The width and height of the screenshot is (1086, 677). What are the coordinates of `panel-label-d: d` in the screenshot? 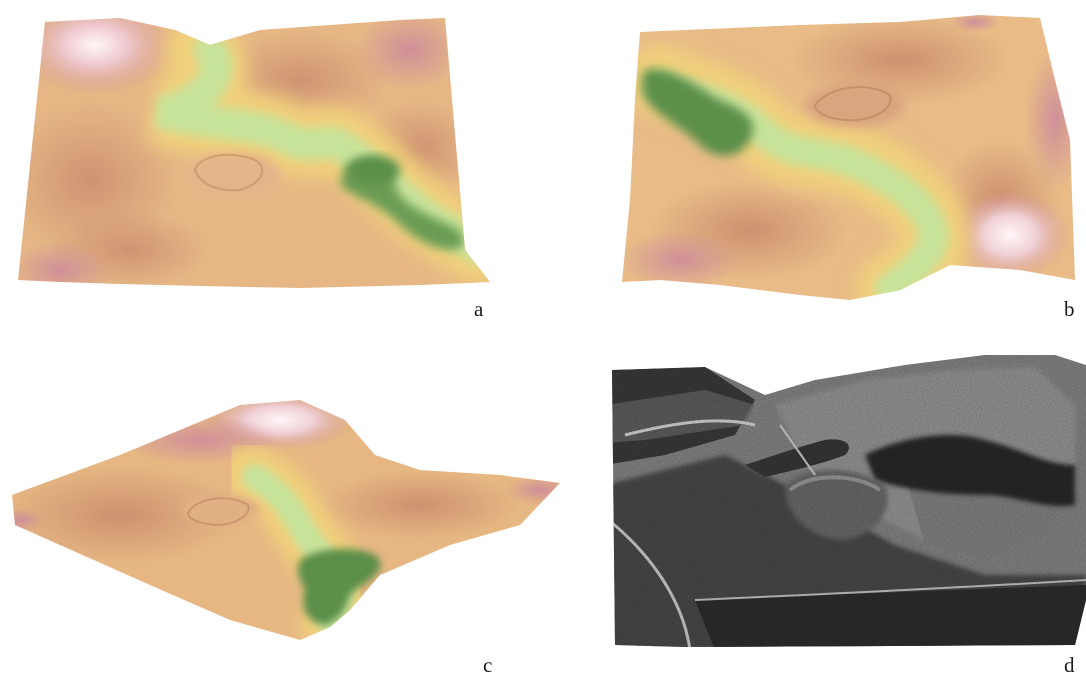 It's located at (1069, 665).